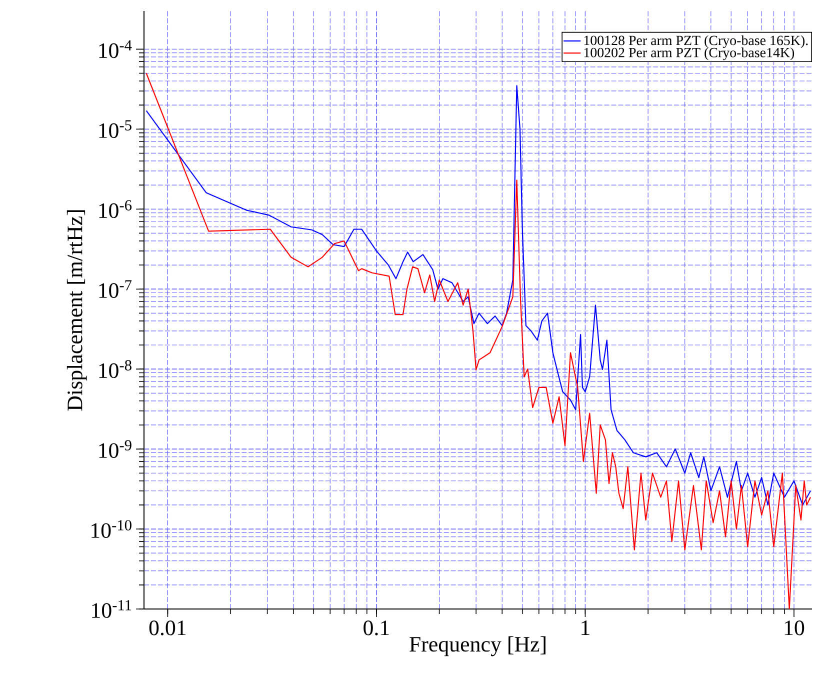  Describe the element at coordinates (115, 129) in the screenshot. I see `y-tick-label: 10$^{-5}$` at that location.